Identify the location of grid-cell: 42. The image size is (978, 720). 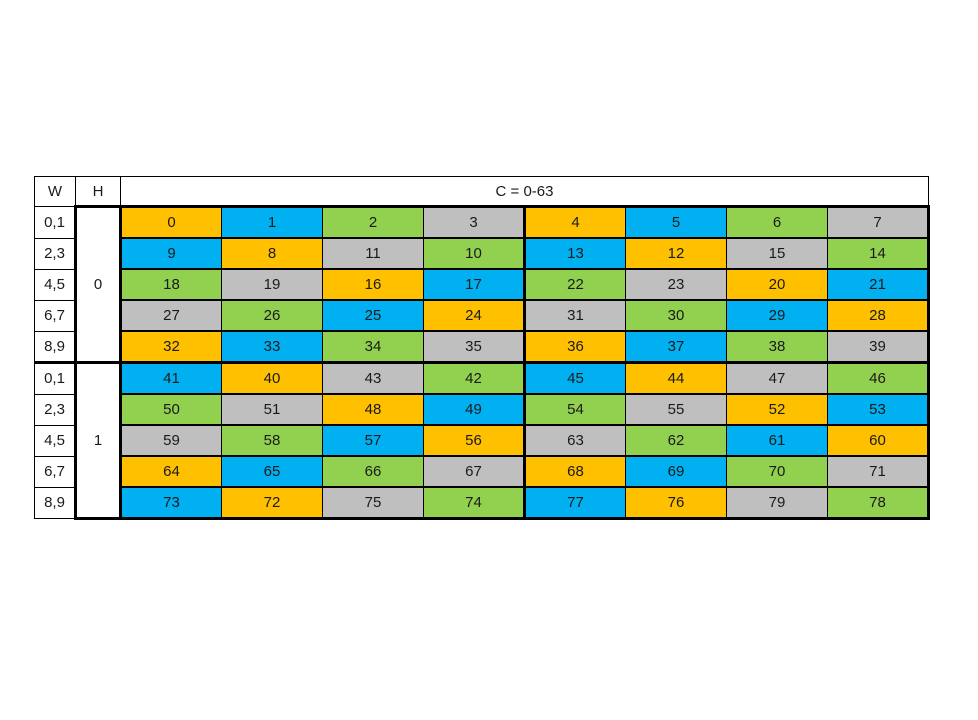
(474, 378).